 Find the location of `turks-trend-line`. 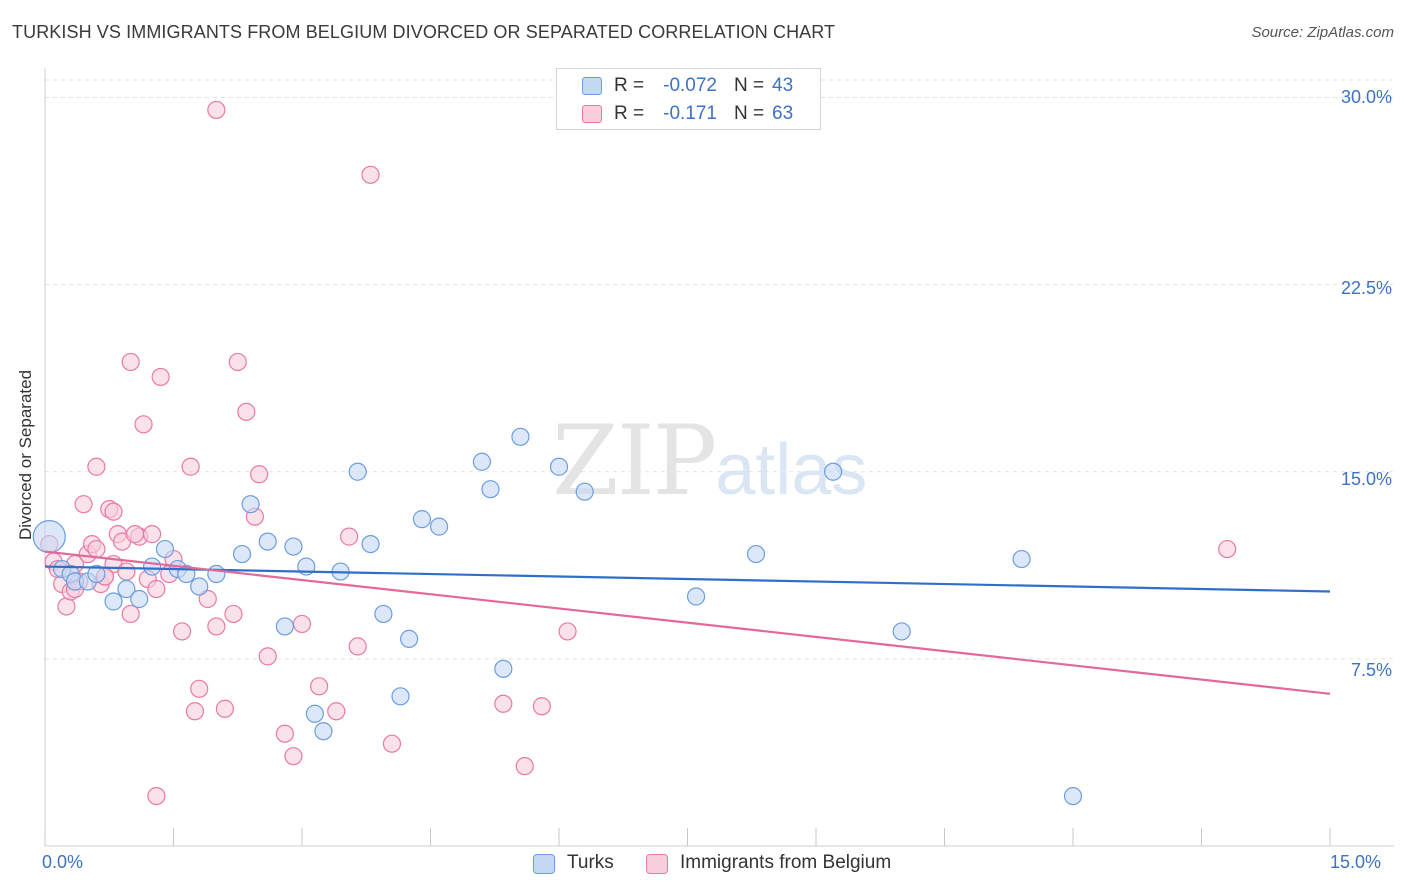

turks-trend-line is located at coordinates (687, 579).